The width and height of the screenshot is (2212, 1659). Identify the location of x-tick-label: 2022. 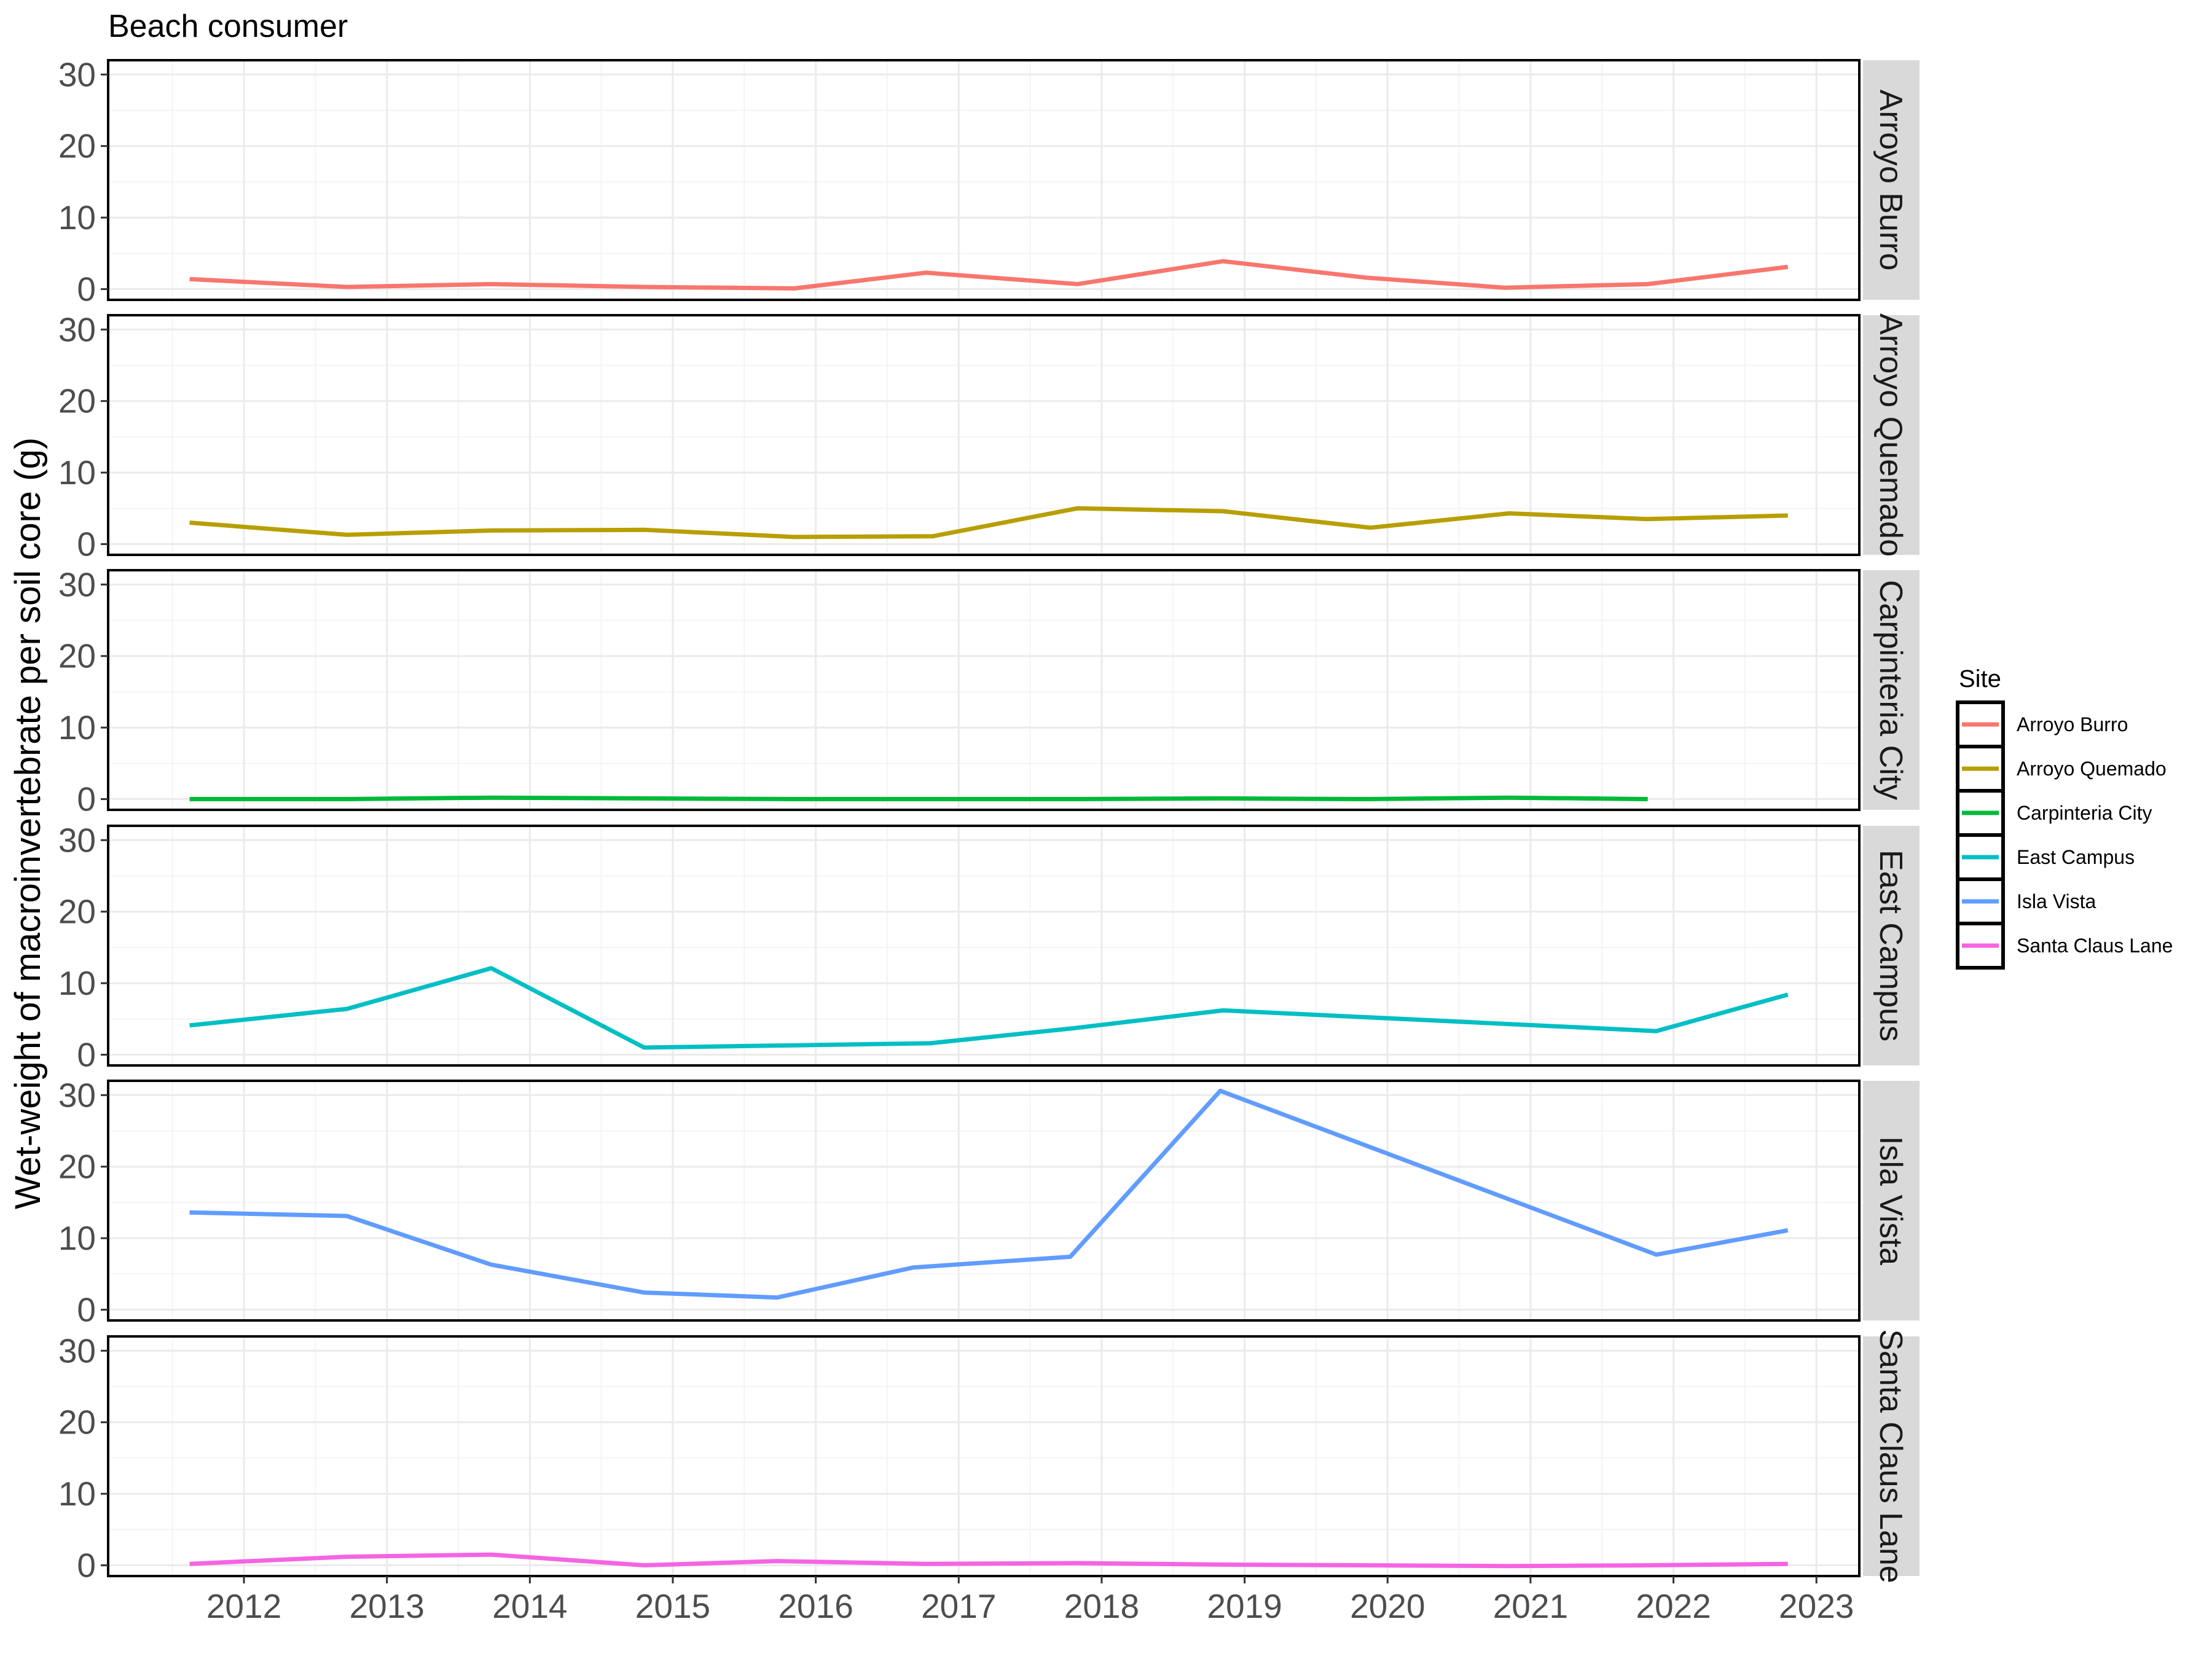
(1673, 1606).